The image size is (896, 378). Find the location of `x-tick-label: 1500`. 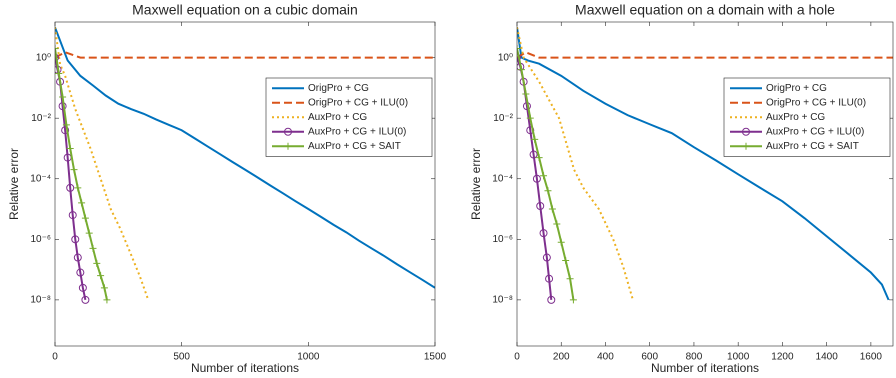

x-tick-label: 1500 is located at coordinates (435, 357).